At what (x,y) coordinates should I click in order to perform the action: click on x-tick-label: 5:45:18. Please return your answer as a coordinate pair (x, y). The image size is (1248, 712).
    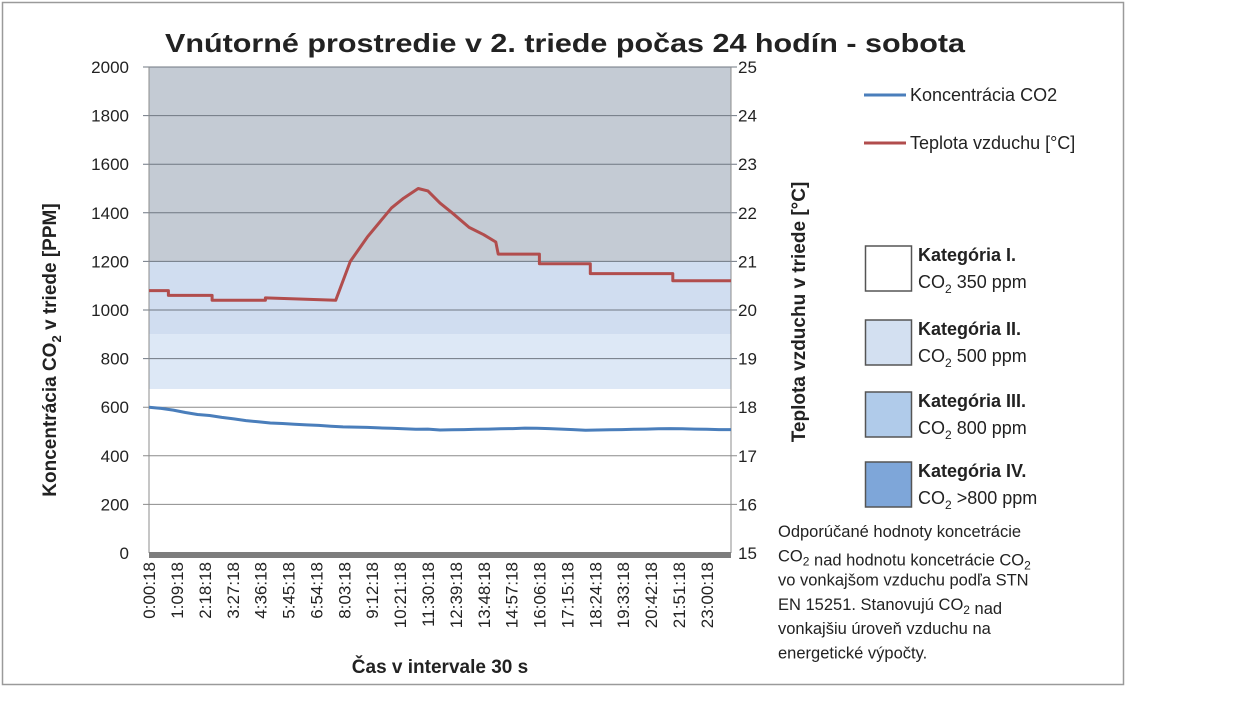
    Looking at the image, I should click on (289, 590).